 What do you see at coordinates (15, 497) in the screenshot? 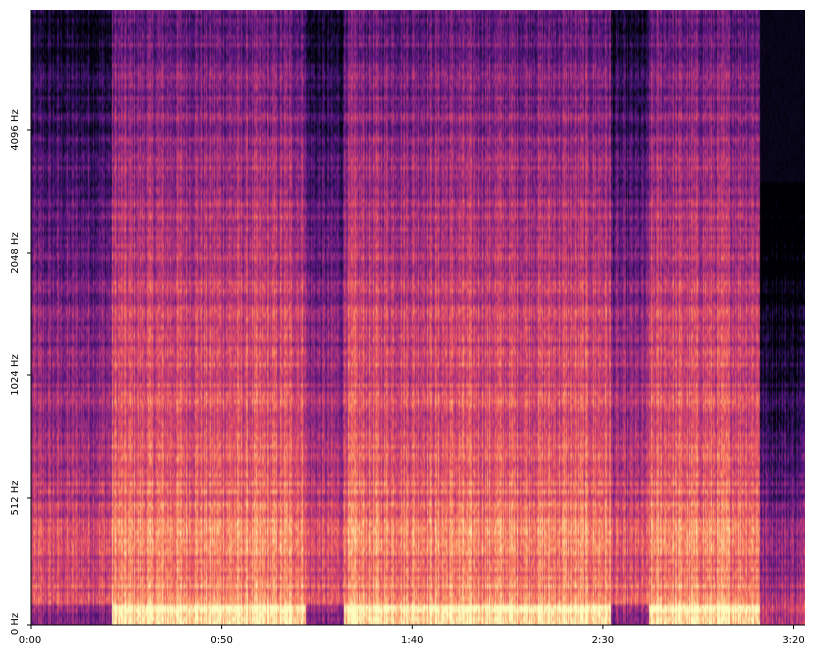
I see `y-tick-label: 512 Hz` at bounding box center [15, 497].